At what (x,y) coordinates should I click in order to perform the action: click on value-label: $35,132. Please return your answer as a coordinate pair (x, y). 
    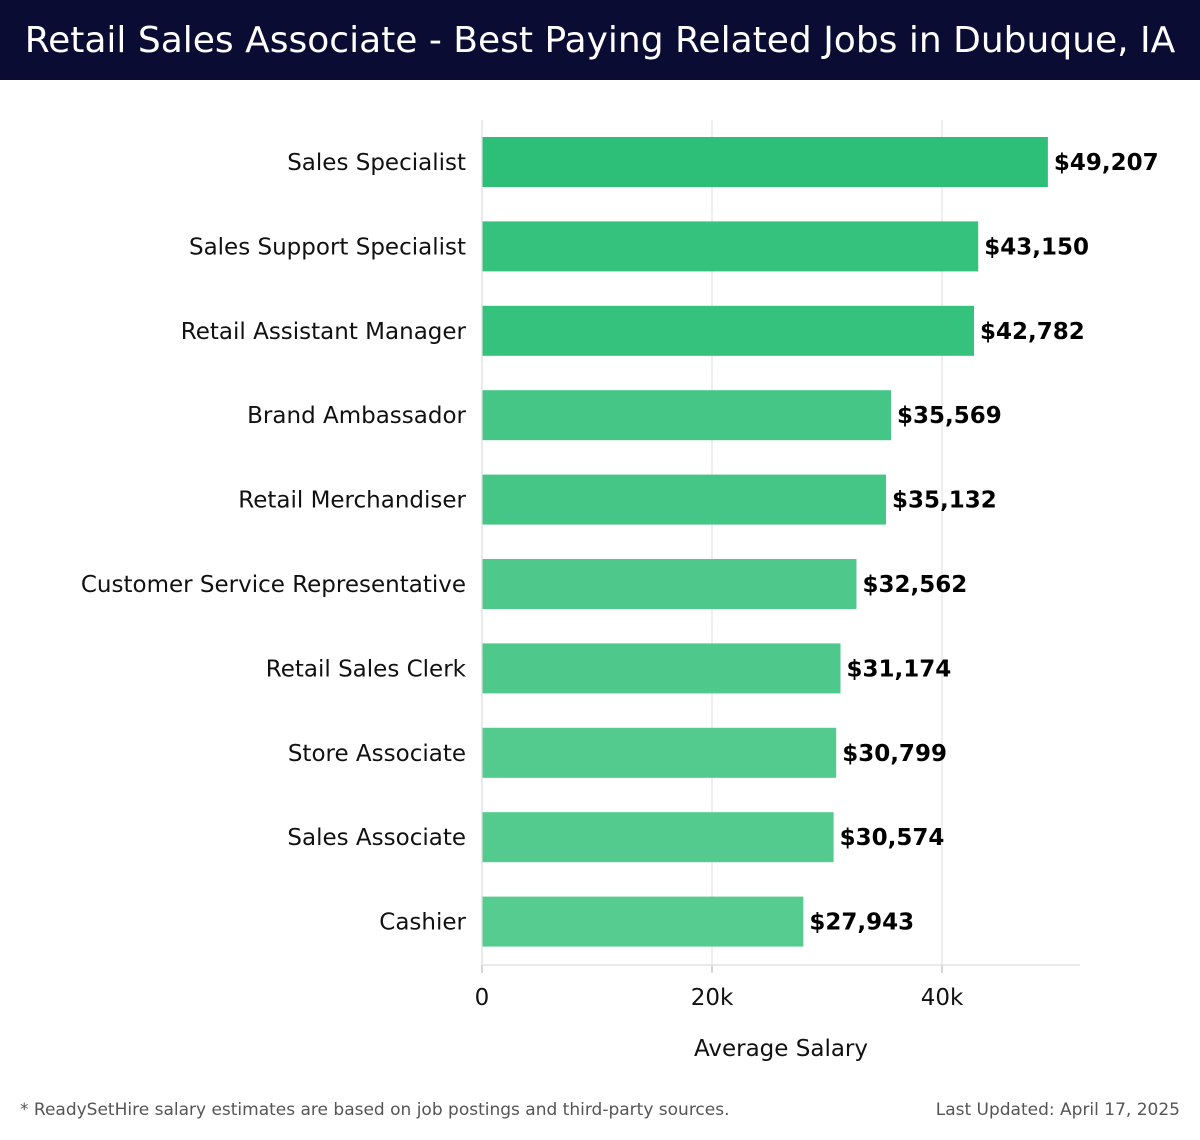
    Looking at the image, I should click on (944, 501).